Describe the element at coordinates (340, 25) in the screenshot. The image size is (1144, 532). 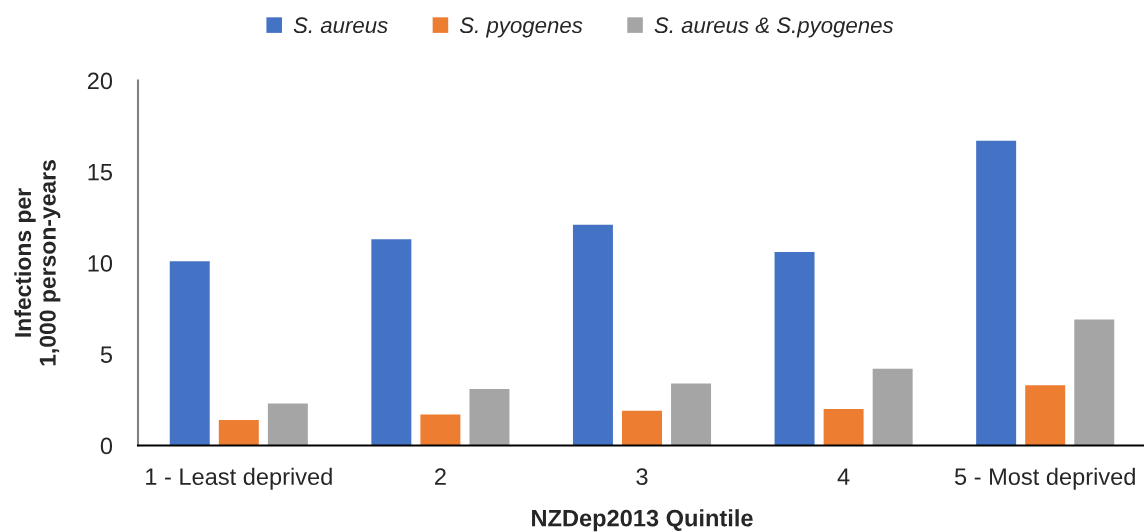
I see `legend-label: S. aureus` at that location.